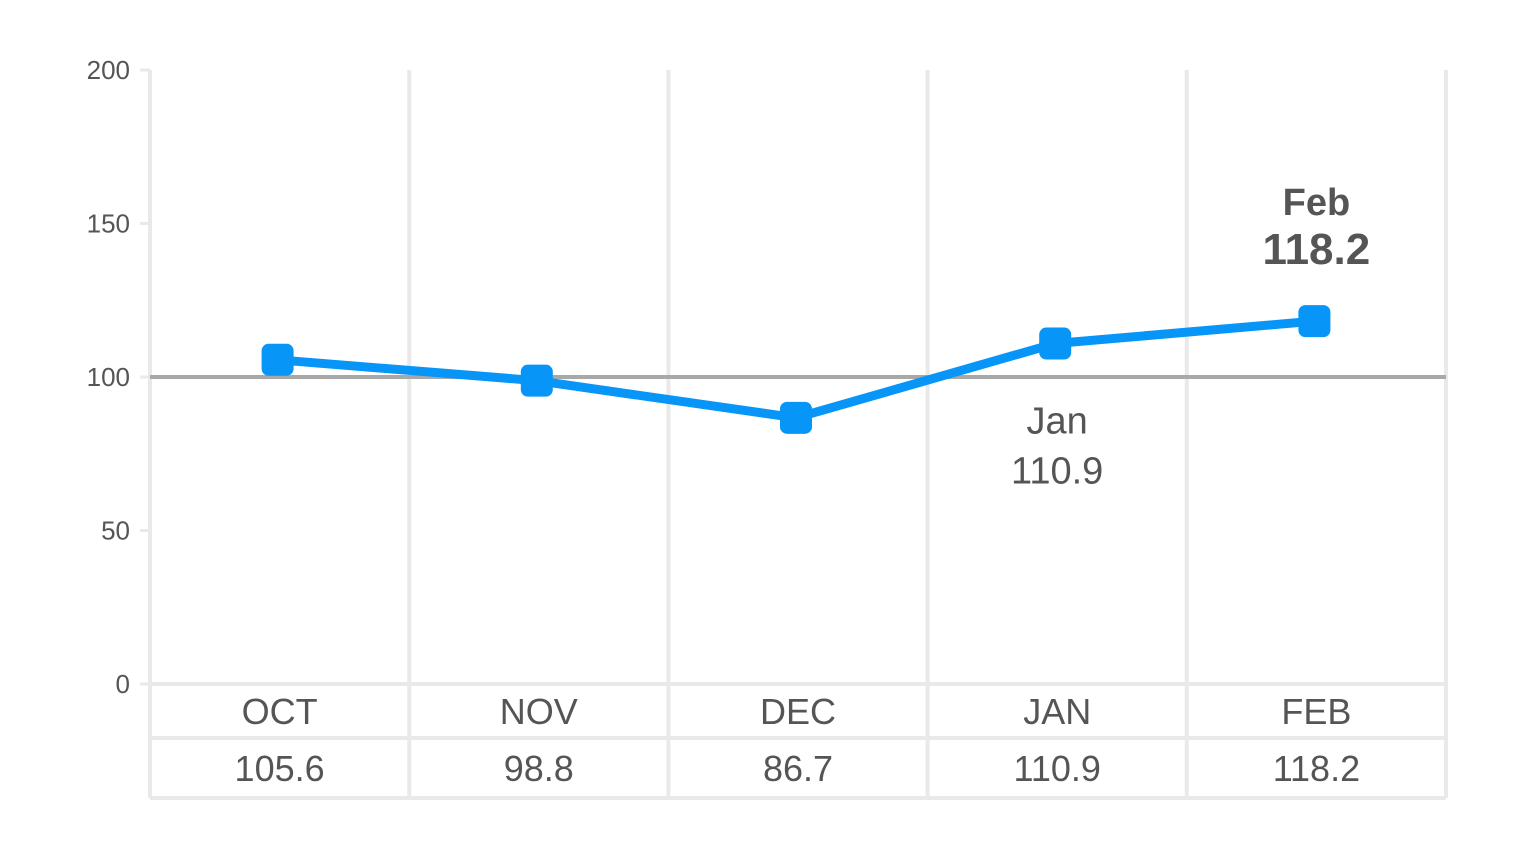 The image size is (1526, 853). Describe the element at coordinates (108, 377) in the screenshot. I see `y-tick-label: 100` at that location.